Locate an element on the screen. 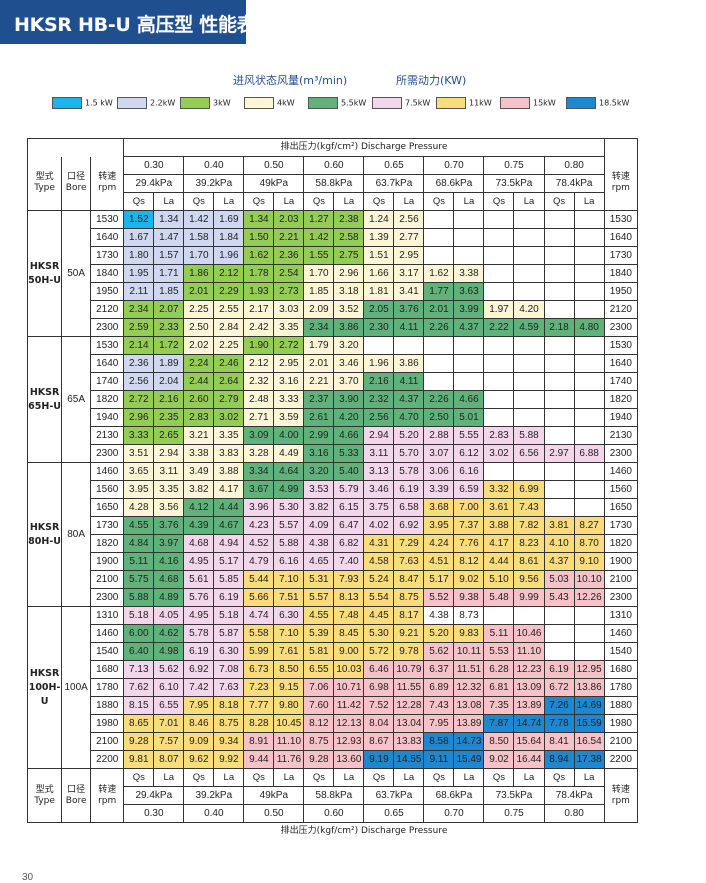  la-cell: 3.33 is located at coordinates (289, 399).